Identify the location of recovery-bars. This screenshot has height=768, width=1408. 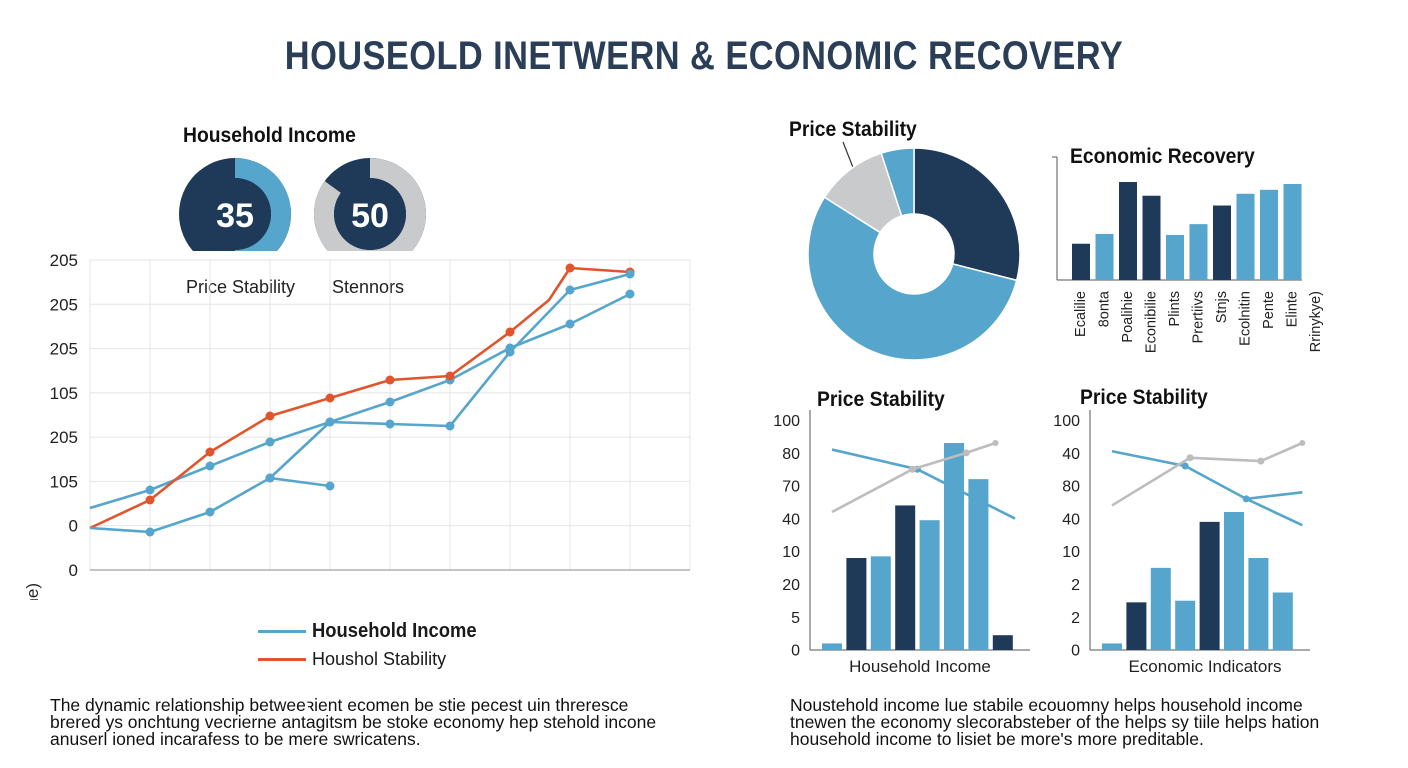
(1187, 231).